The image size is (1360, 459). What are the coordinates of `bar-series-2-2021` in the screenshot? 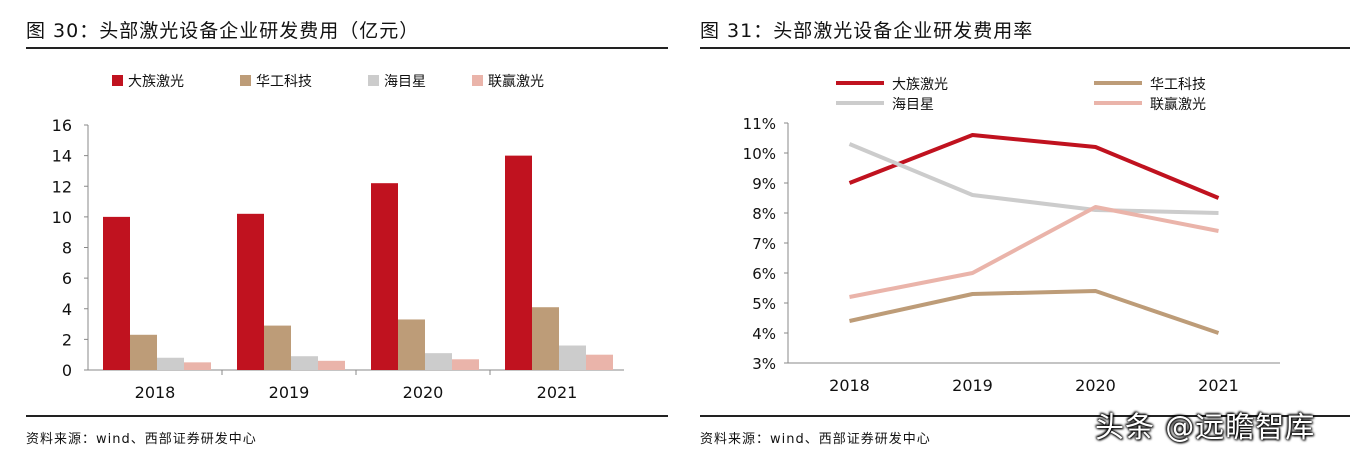 It's located at (545, 338).